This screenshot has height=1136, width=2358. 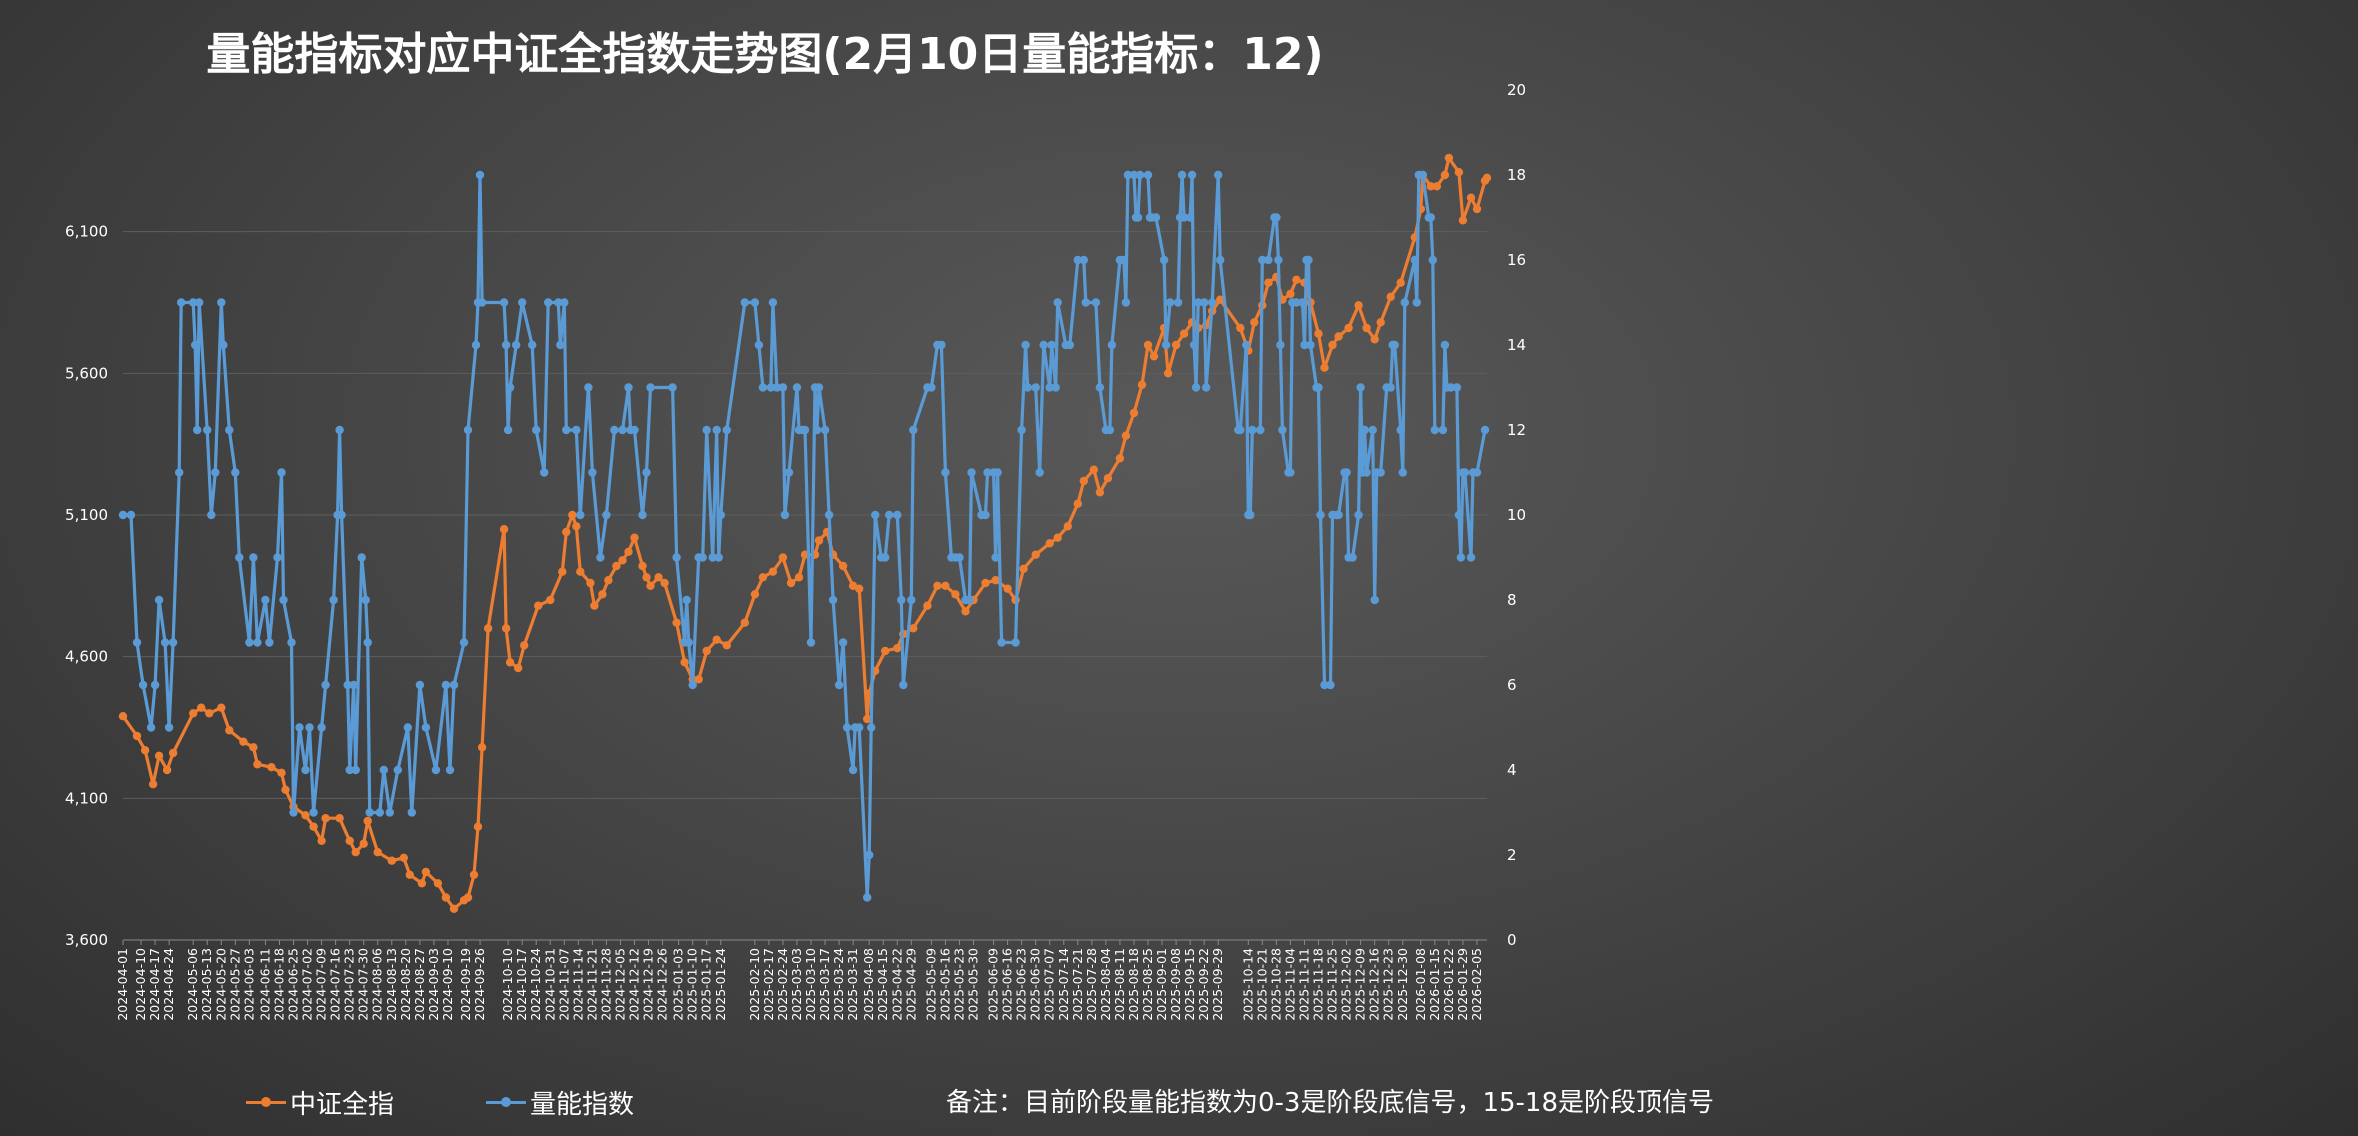 I want to click on x-tick-label: 2024-06-18, so click(x=278, y=984).